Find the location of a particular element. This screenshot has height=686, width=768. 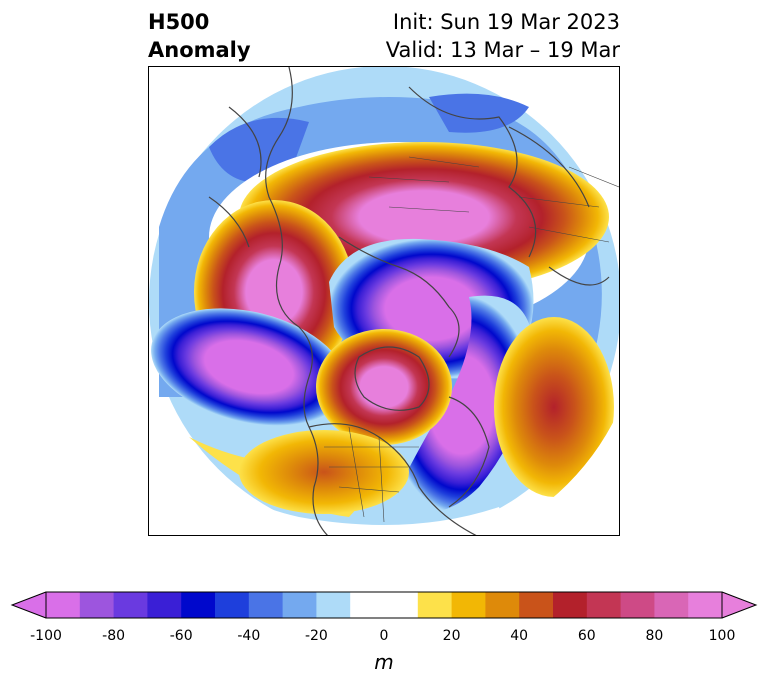

colorbar is located at coordinates (384, 605).